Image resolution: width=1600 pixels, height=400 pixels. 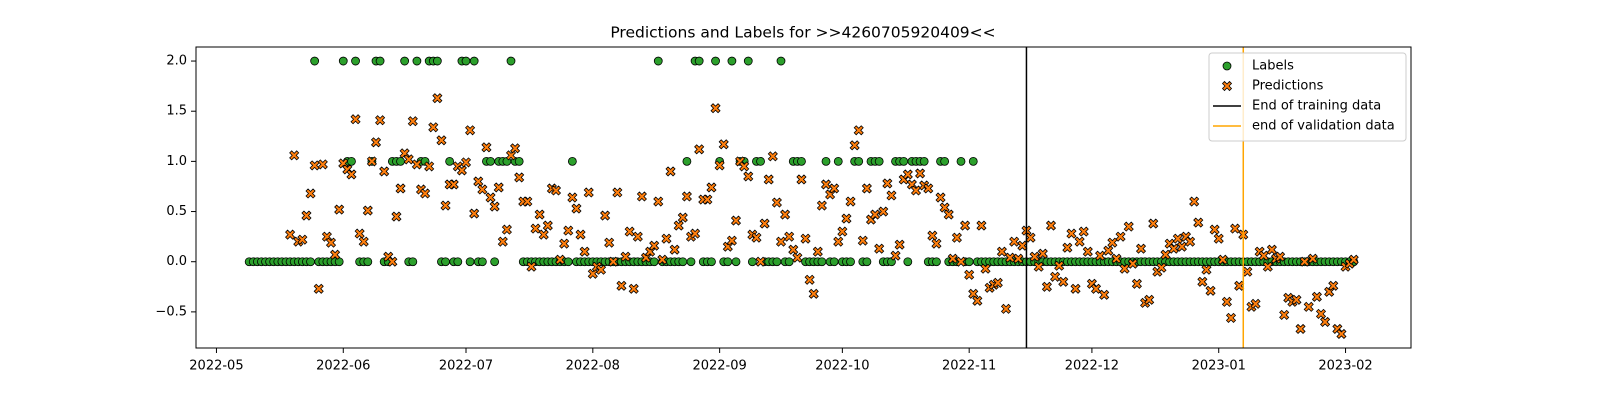 What do you see at coordinates (1288, 86) in the screenshot?
I see `legend-label: Predictions` at bounding box center [1288, 86].